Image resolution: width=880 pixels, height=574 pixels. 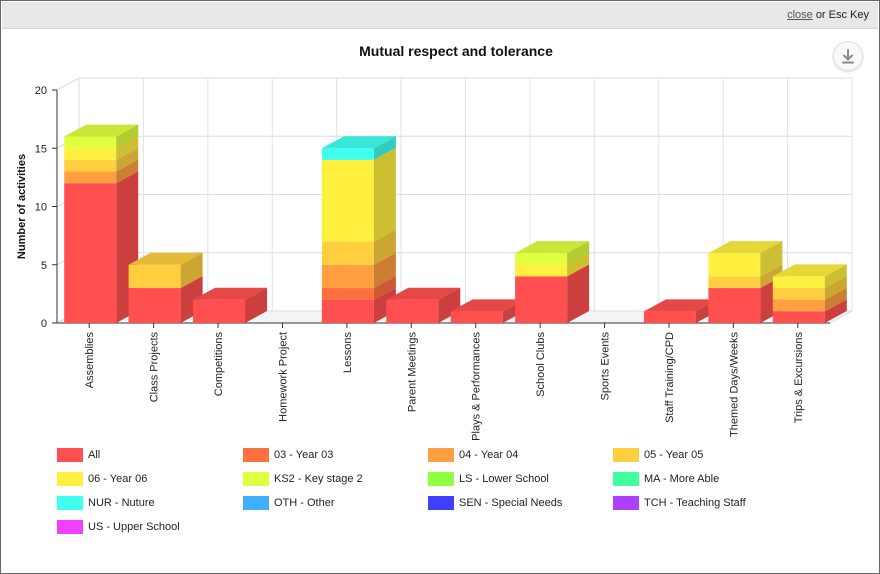 What do you see at coordinates (477, 386) in the screenshot?
I see `x-tick-label: Plays & Performances` at bounding box center [477, 386].